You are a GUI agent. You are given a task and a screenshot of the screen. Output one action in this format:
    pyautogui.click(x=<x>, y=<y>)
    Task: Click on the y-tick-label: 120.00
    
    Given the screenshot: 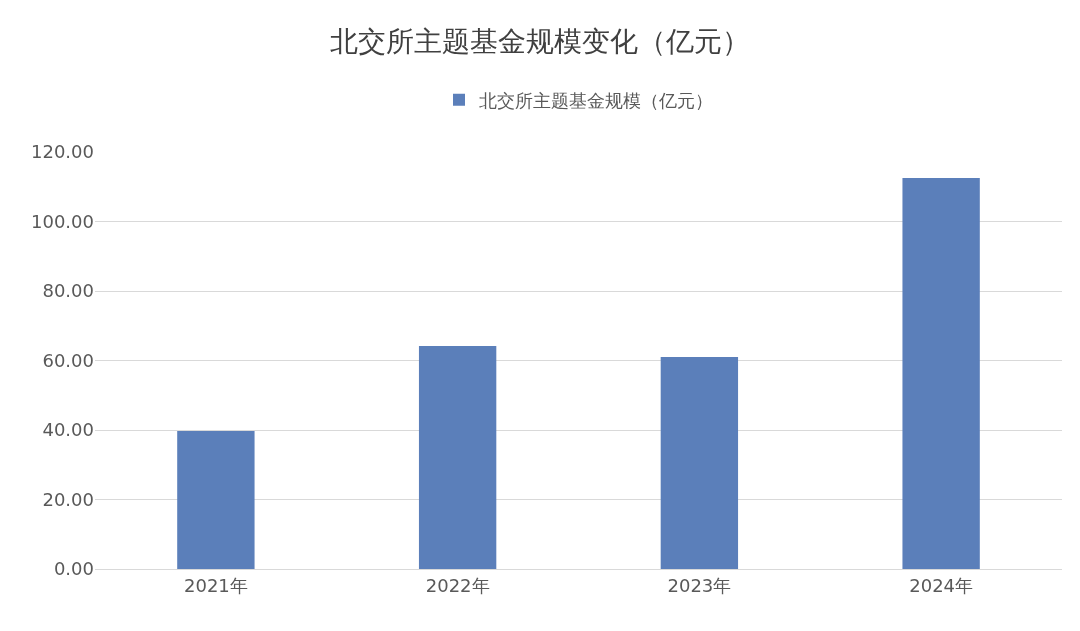 What is the action you would take?
    pyautogui.click(x=62, y=152)
    